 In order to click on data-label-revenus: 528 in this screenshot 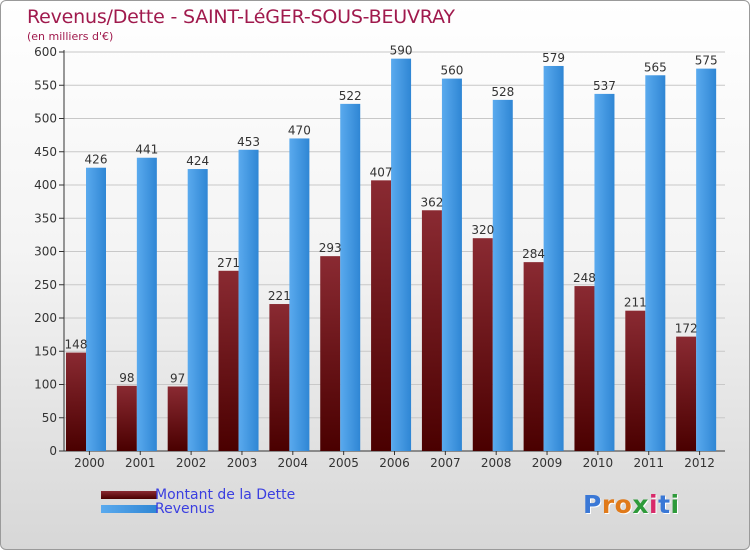, I will do `click(502, 92)`.